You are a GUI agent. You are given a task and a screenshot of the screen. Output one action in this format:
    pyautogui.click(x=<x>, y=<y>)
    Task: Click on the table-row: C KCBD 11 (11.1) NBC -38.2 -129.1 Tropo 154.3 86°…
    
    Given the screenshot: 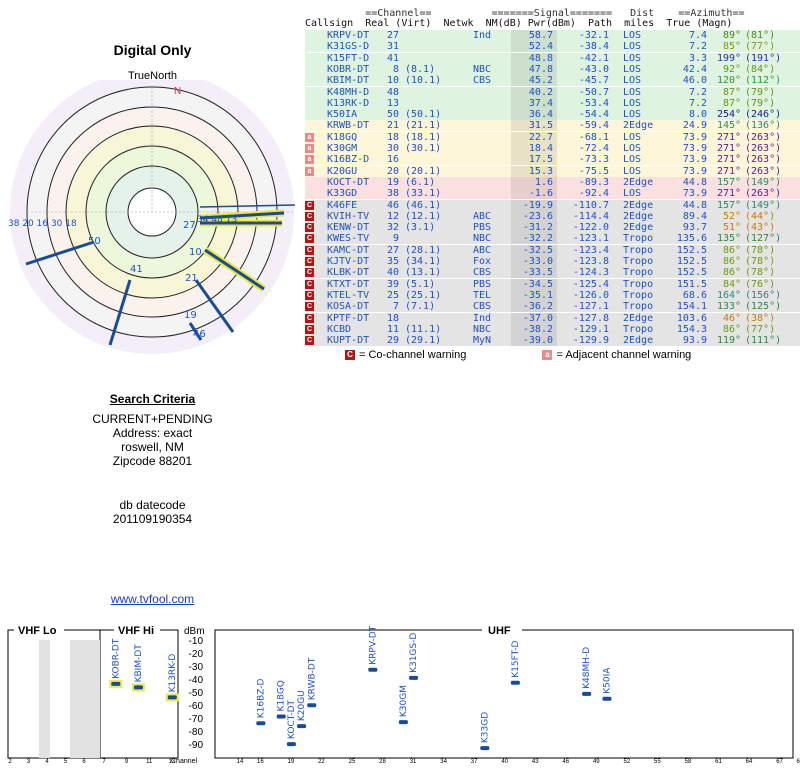 What is the action you would take?
    pyautogui.click(x=552, y=329)
    